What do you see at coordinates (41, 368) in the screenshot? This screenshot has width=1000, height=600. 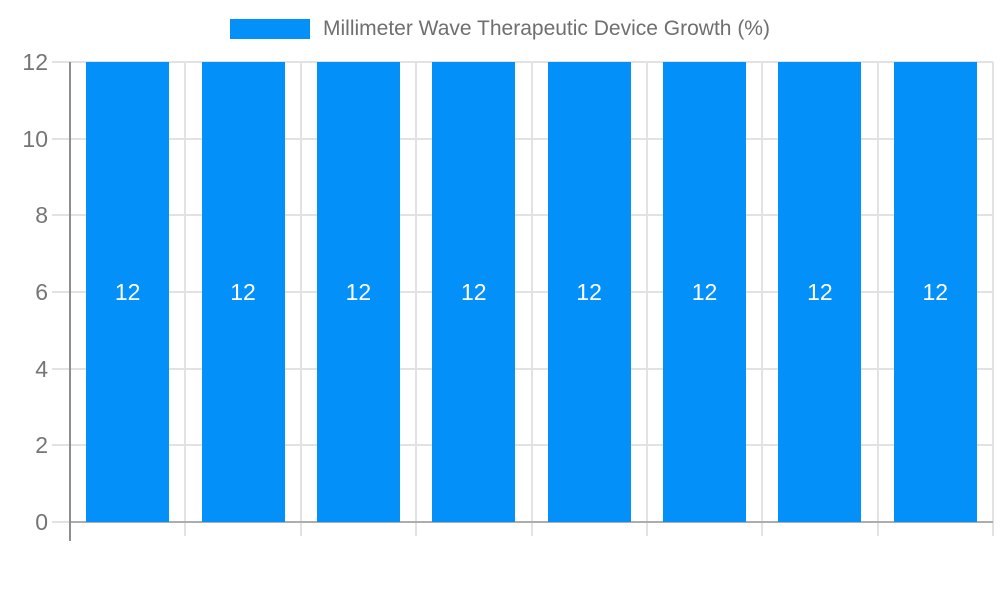 I see `y-axis-tick-label: 4` at bounding box center [41, 368].